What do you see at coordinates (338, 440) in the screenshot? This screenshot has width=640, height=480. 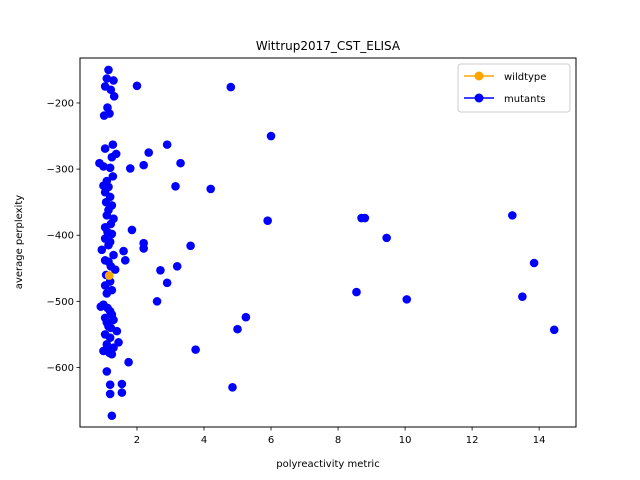 I see `x-tick-label: 8` at bounding box center [338, 440].